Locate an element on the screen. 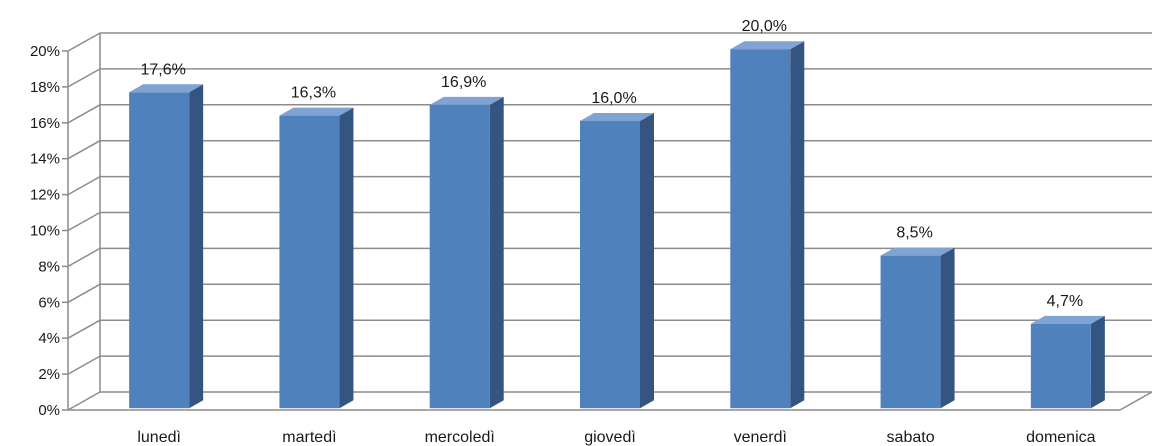 This screenshot has height=446, width=1152. category-label: mercoledì is located at coordinates (460, 437).